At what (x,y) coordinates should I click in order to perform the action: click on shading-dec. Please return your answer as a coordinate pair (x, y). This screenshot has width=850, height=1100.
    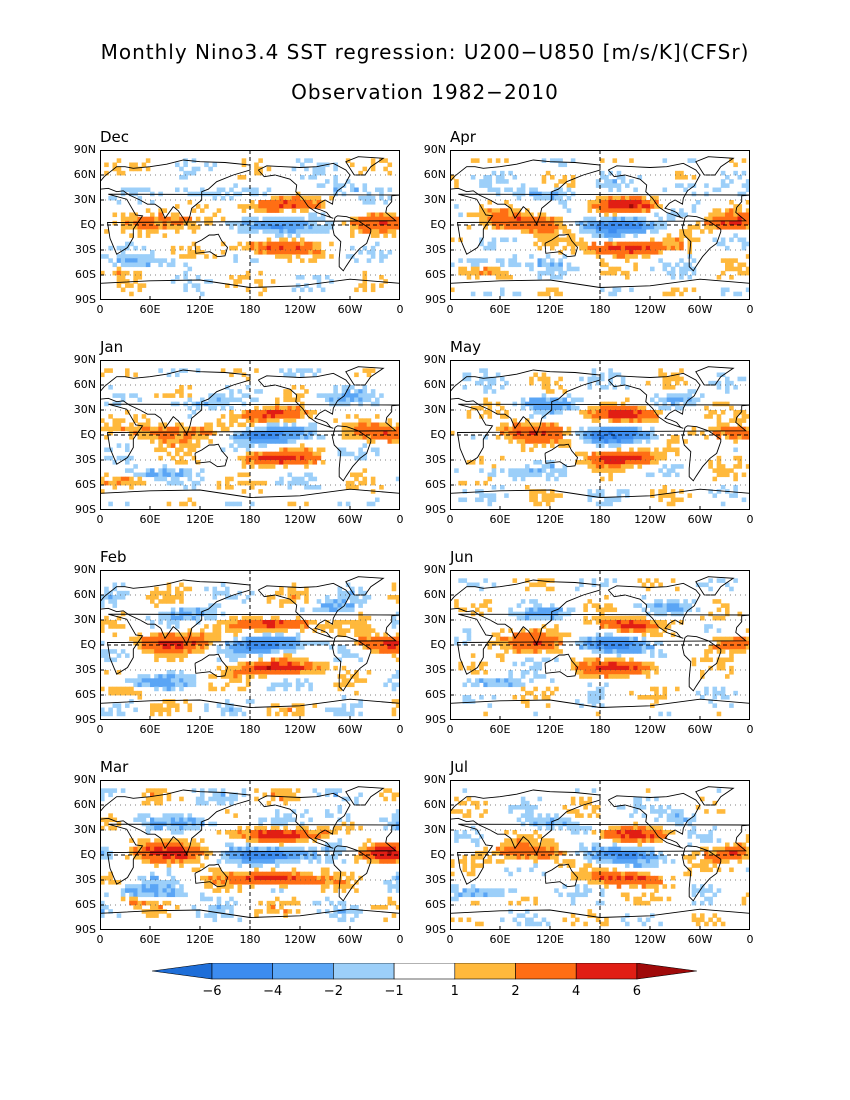
    Looking at the image, I should click on (250, 227).